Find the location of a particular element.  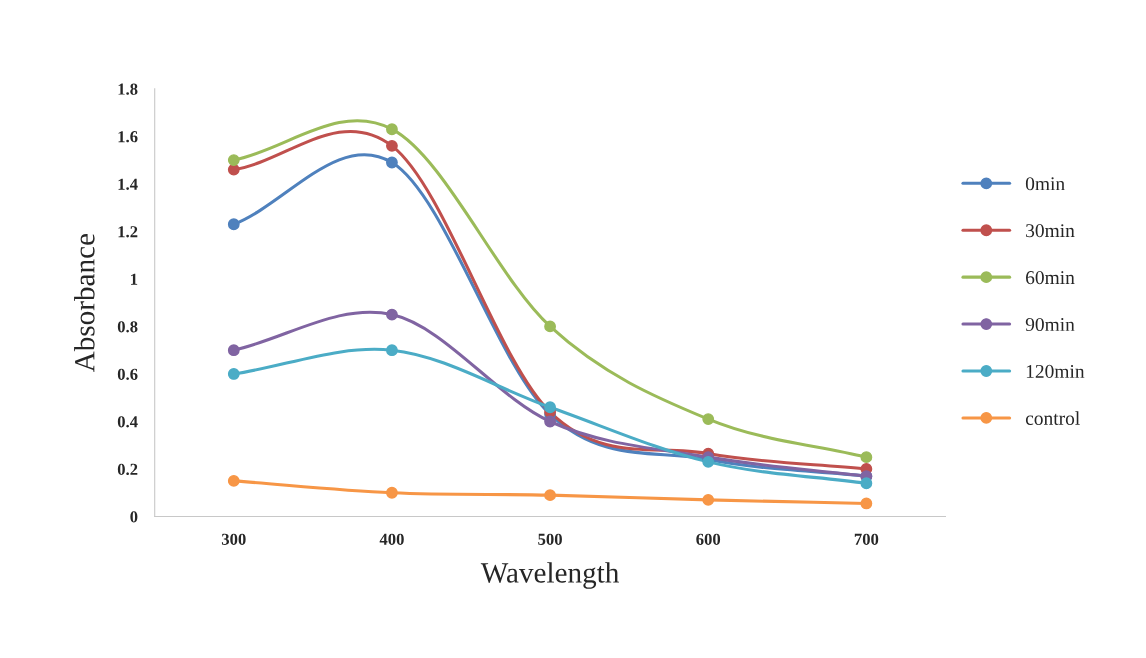

x-tick-label: 500 is located at coordinates (550, 539).